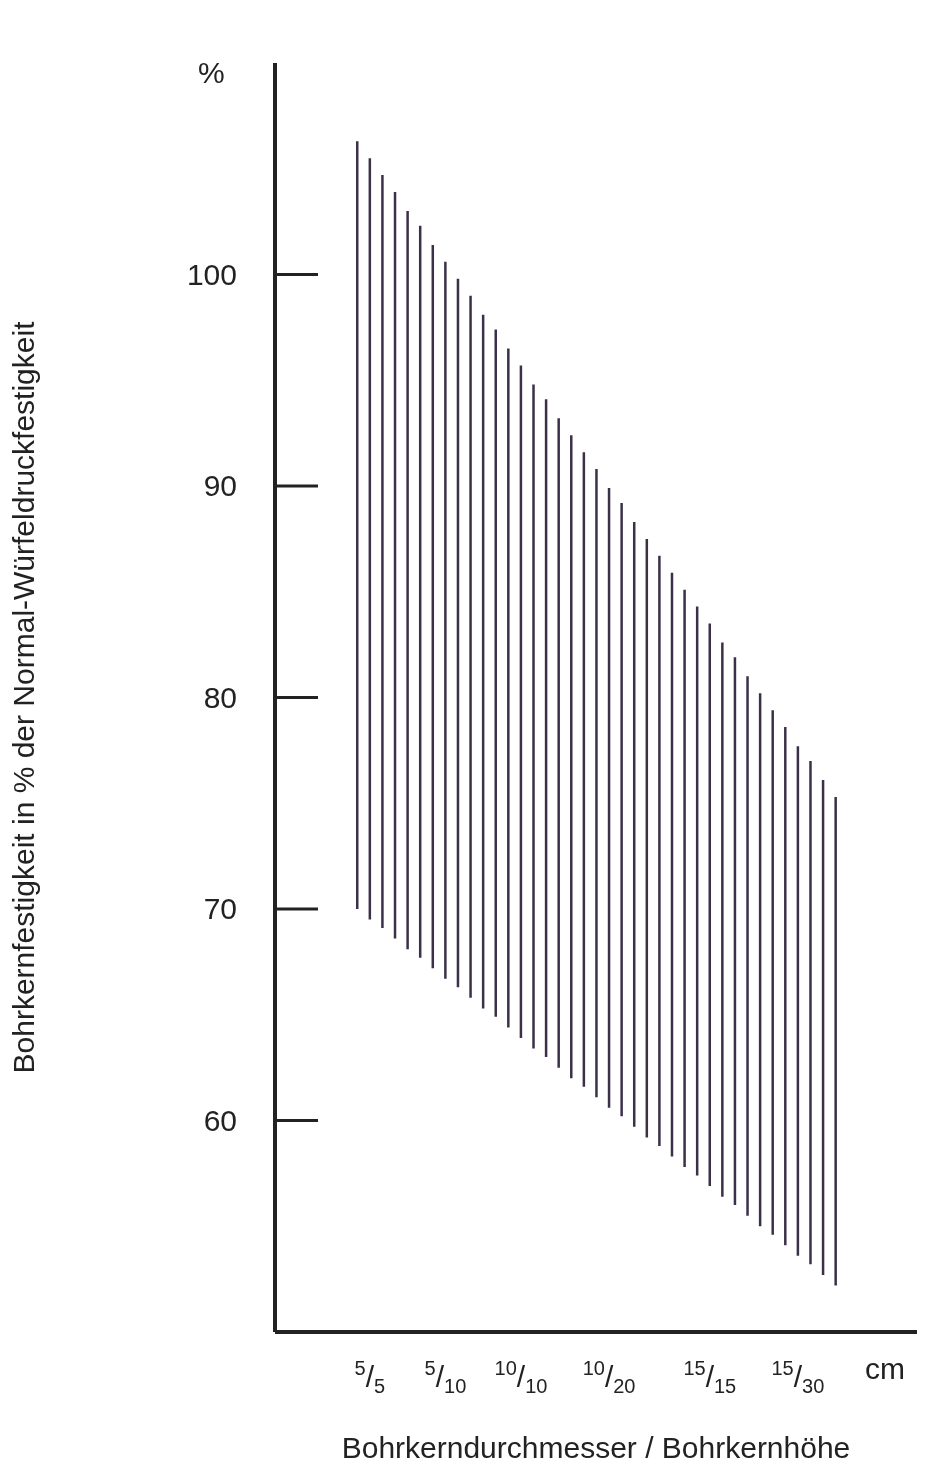 Image resolution: width=927 pixels, height=1465 pixels. Describe the element at coordinates (710, 1377) in the screenshot. I see `x-tick-label: $^{15}$/$_{15}$` at that location.